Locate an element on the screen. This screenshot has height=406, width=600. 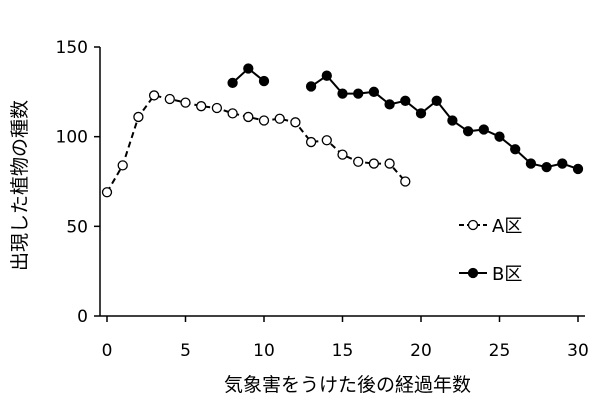
x-tick-label: 10 is located at coordinates (264, 351).